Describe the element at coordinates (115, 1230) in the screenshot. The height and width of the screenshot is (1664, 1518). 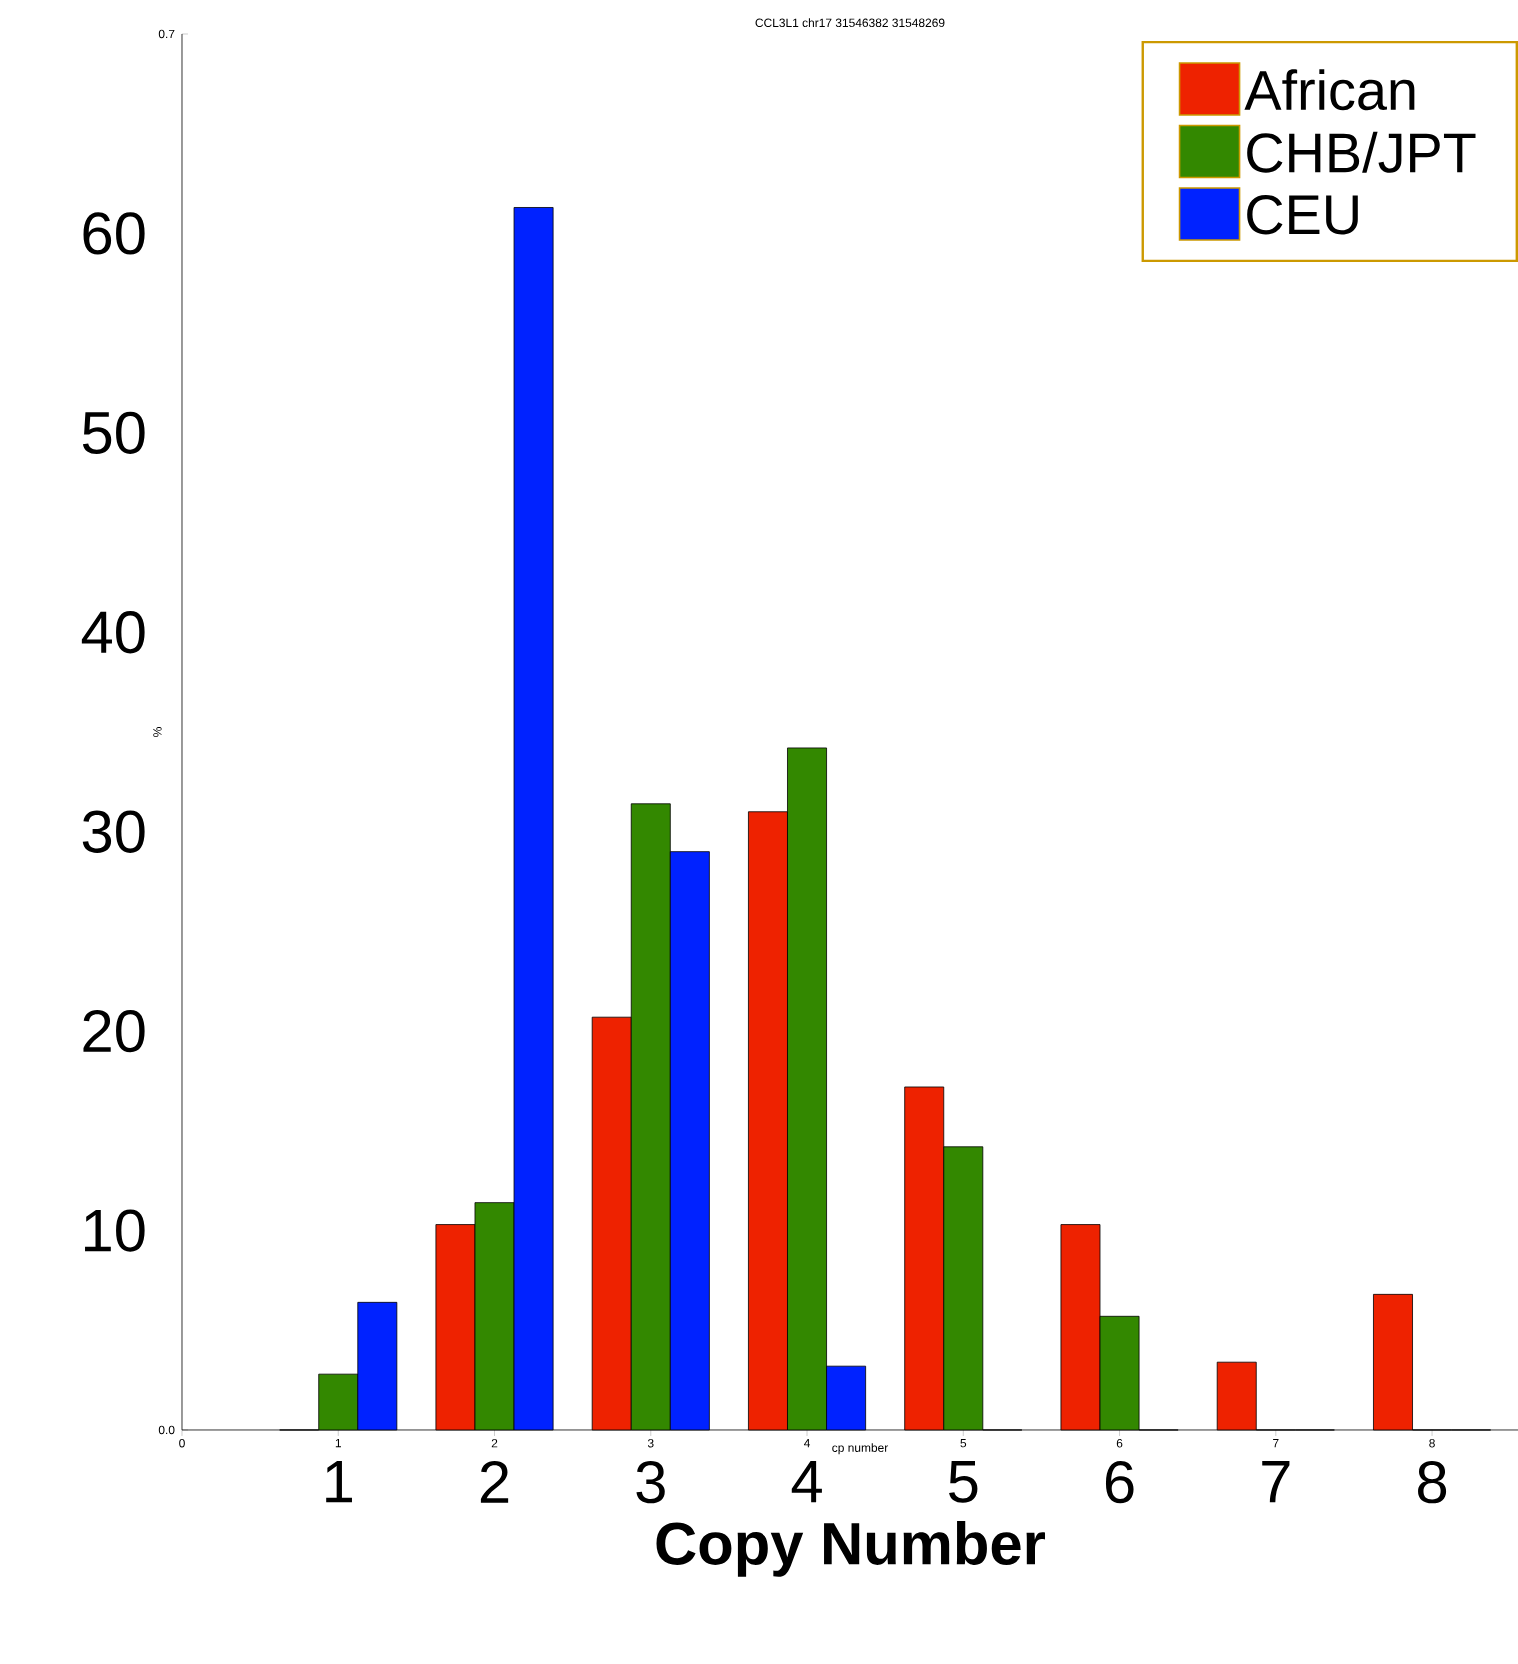
I see `y2-tick-label: 10` at that location.